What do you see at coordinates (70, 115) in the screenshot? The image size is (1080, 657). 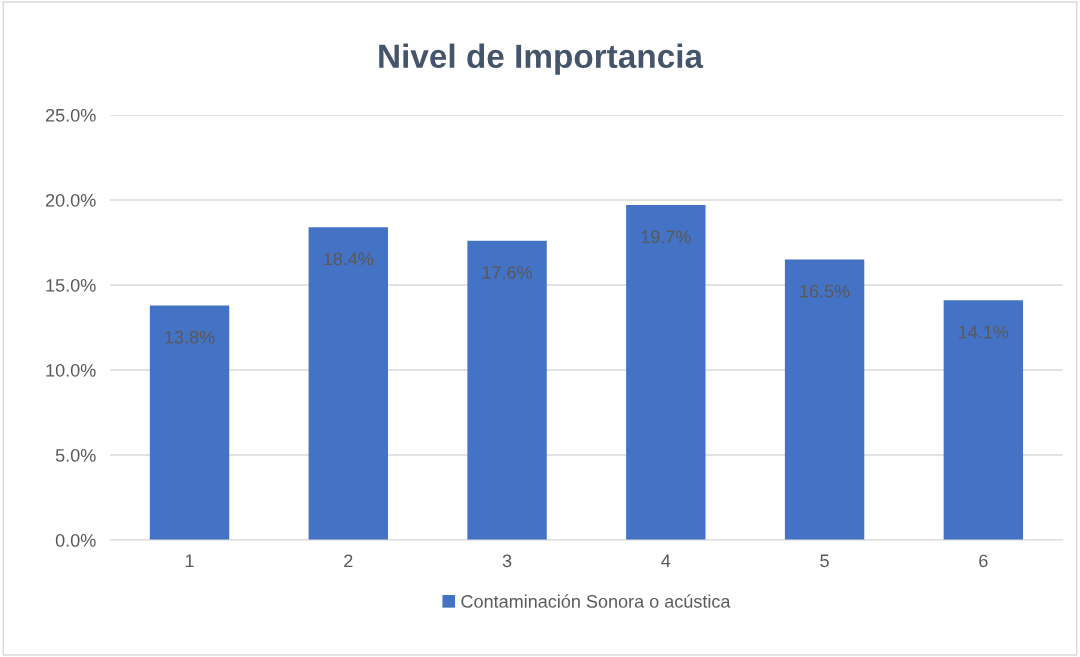 I see `y-tick-label: 25.0%` at bounding box center [70, 115].